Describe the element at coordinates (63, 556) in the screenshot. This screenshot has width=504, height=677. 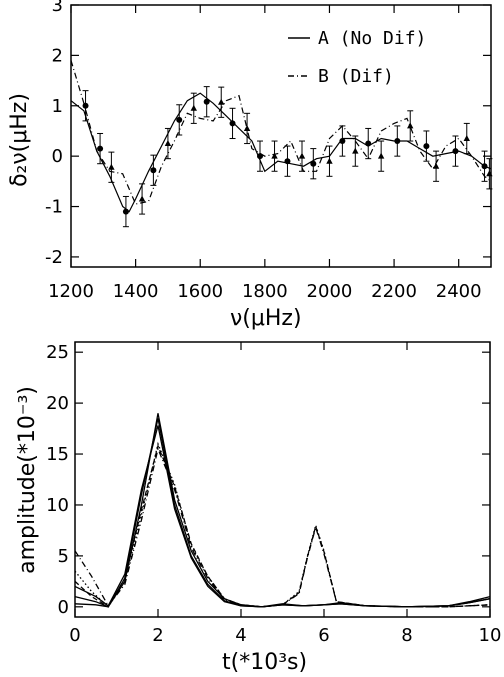
I see `bottom-y-tick-label: 5` at that location.